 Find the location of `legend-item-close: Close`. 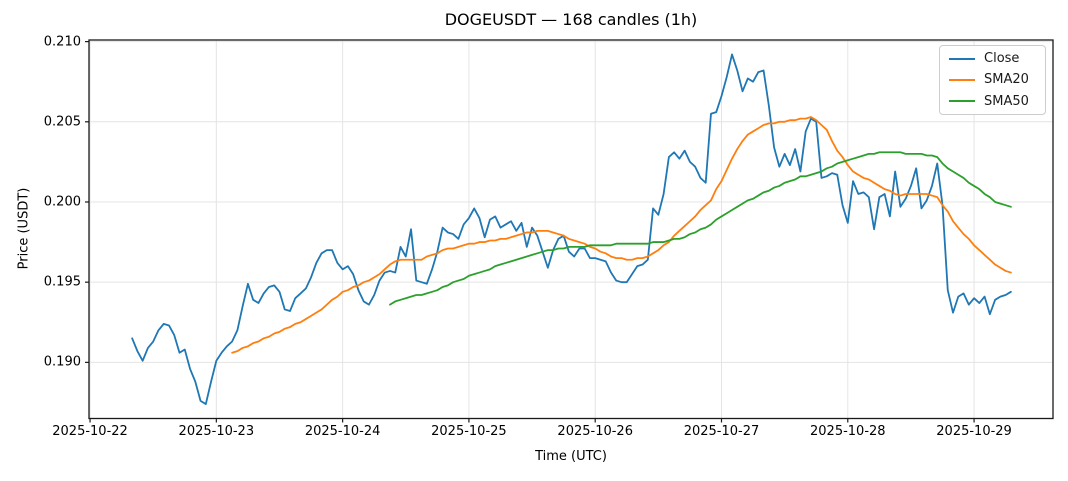

legend-item-close: Close is located at coordinates (992, 58).